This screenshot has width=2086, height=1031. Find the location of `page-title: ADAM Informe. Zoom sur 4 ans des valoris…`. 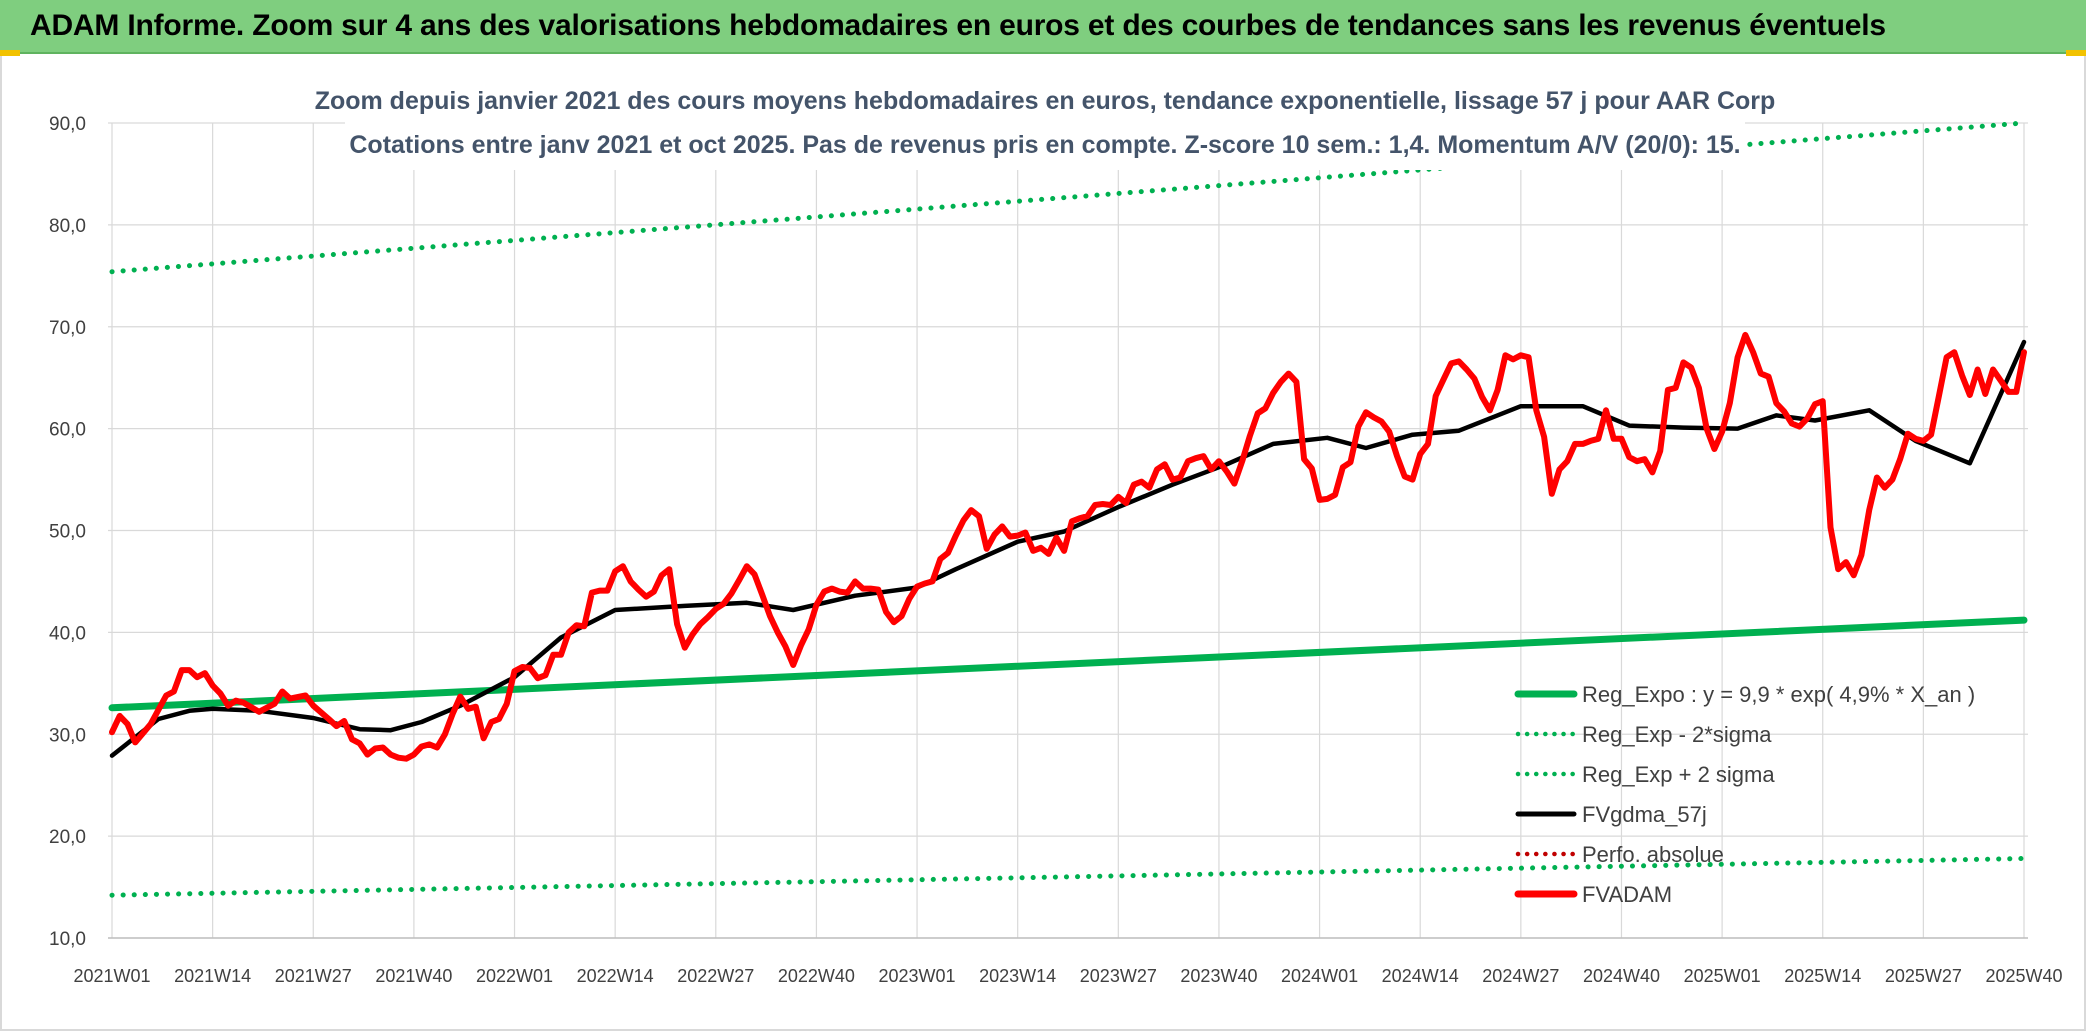

page-title: ADAM Informe. Zoom sur 4 ans des valoris… is located at coordinates (958, 25).